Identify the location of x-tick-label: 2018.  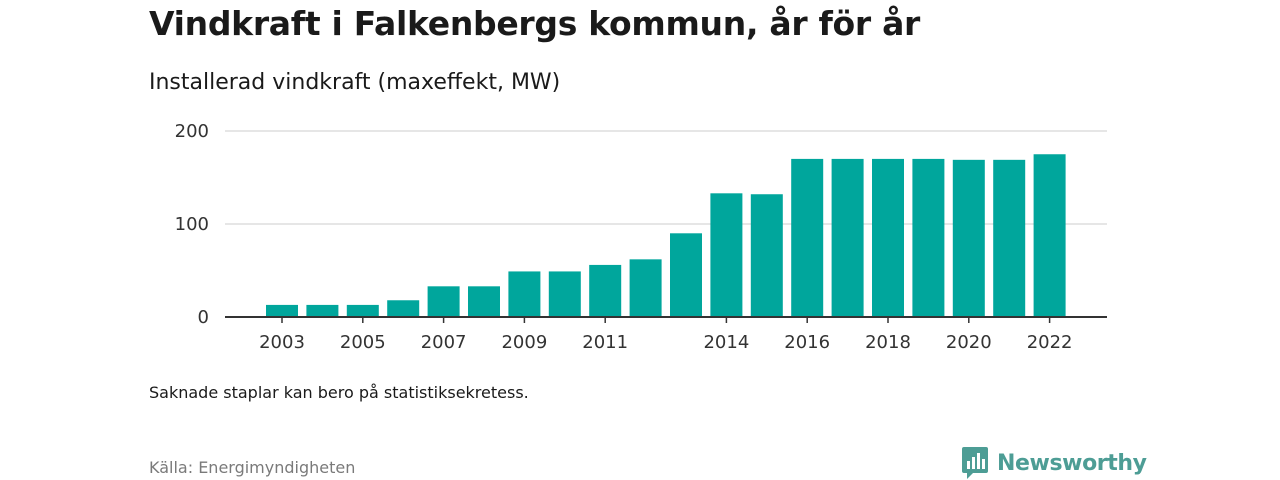
(888, 342).